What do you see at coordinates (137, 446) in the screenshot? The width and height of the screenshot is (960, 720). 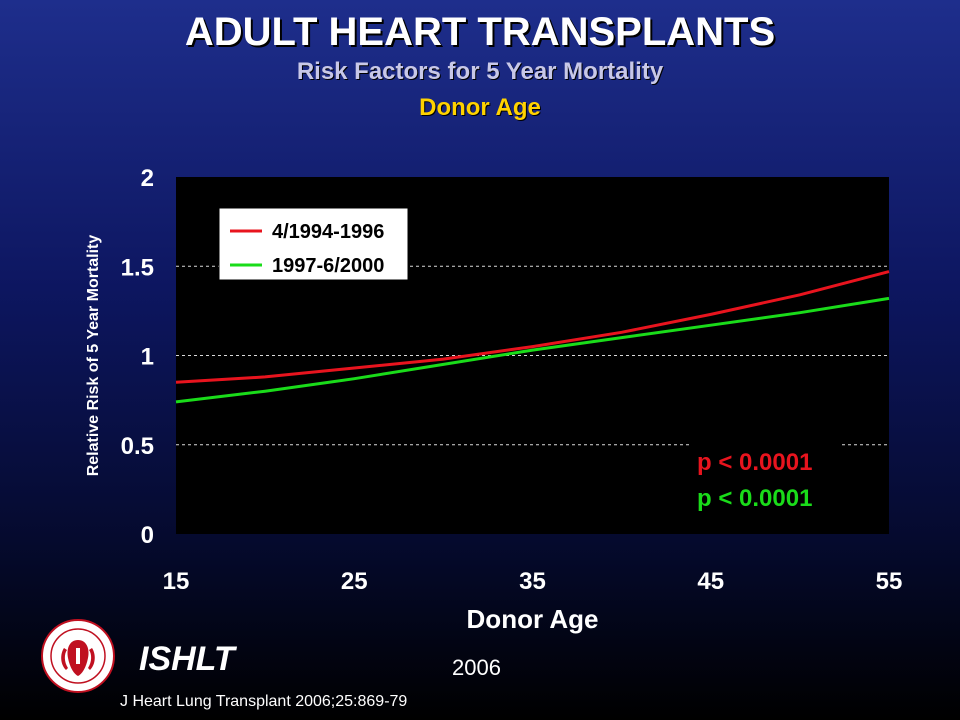 I see `y-tick-label: 0.5` at bounding box center [137, 446].